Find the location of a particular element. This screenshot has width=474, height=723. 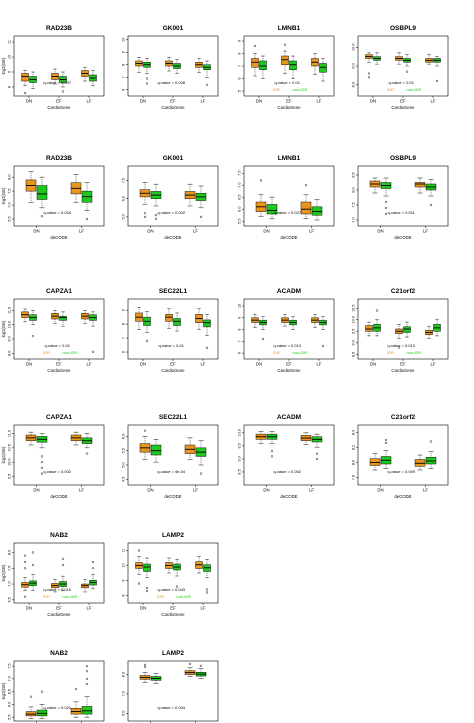

panel-gk001: GK001 5.0 6.0 7.0 DN LF deCODE q-value = 0.002 is located at coordinates (170, 197).